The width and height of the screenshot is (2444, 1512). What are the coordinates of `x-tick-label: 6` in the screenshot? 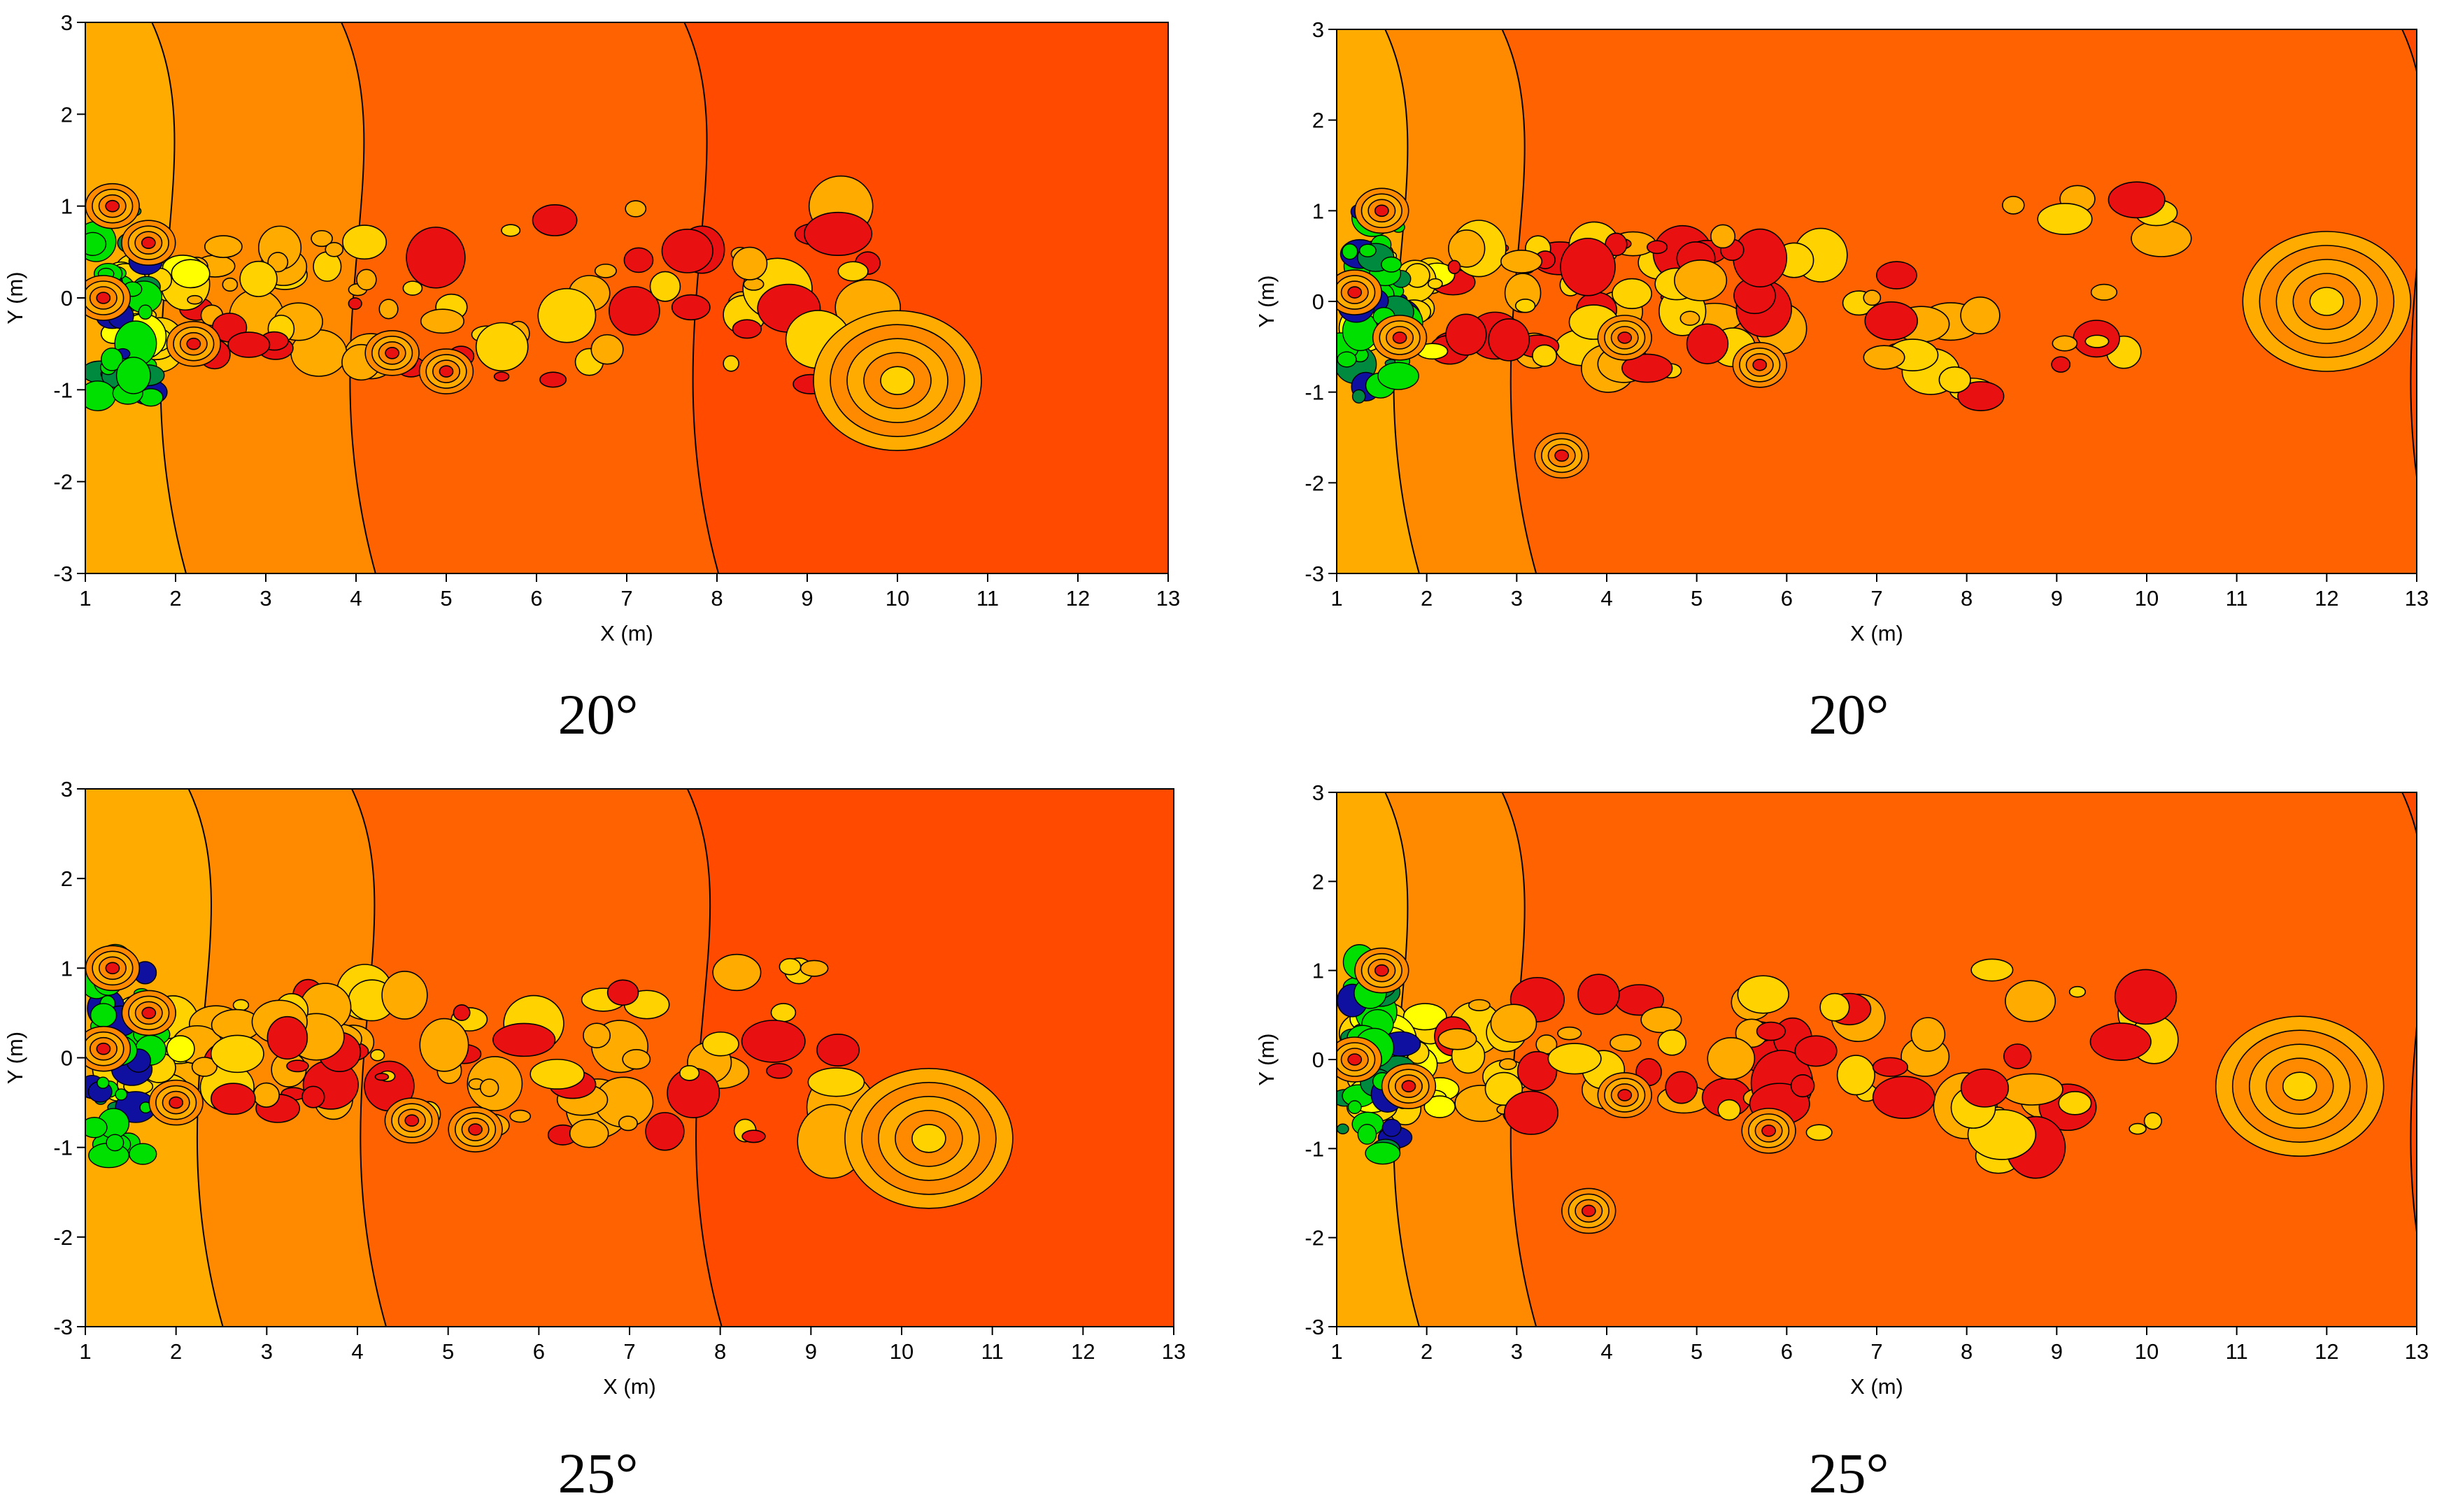 It's located at (539, 1351).